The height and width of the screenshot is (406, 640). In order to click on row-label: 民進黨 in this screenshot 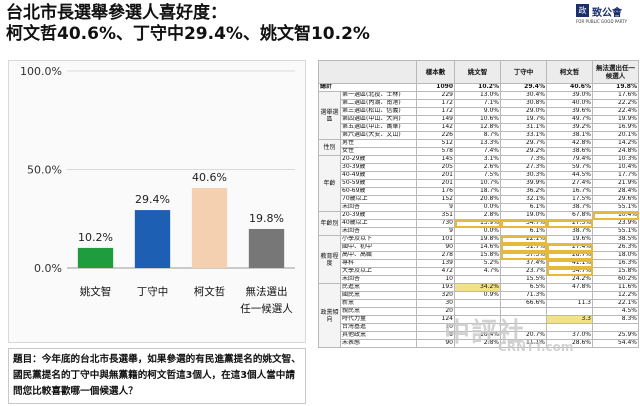, I will do `click(378, 287)`.